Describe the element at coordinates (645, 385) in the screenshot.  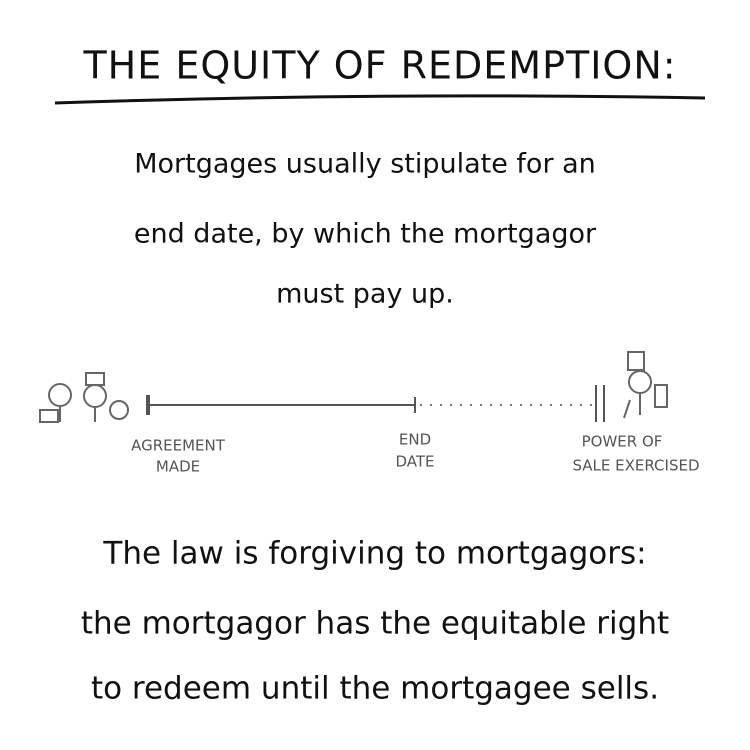
I see `figure-right` at that location.